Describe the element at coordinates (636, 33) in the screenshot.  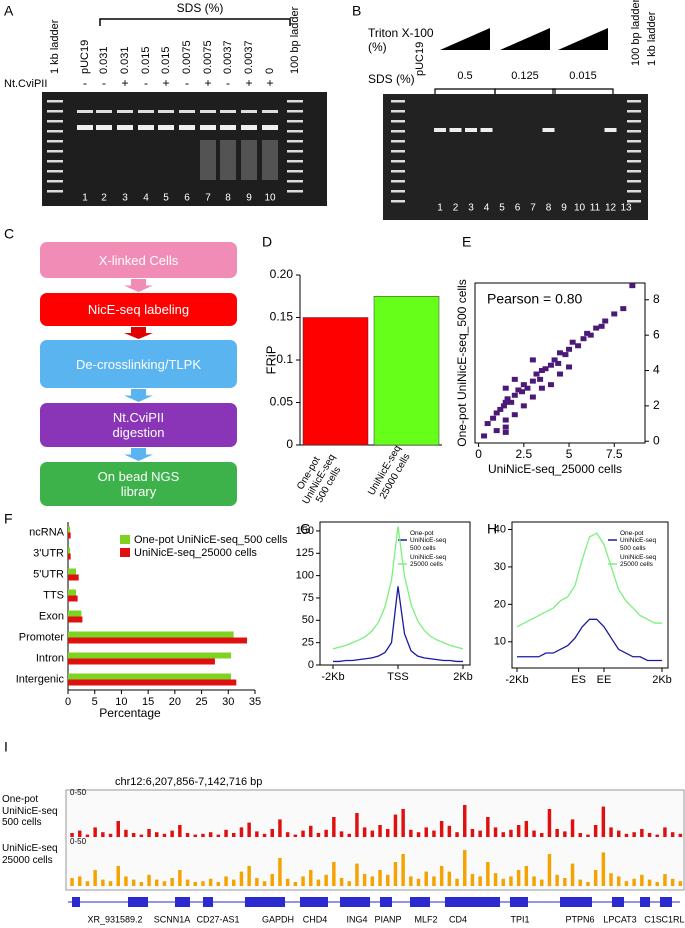
I see `lane-label: 100 bp ladder` at that location.